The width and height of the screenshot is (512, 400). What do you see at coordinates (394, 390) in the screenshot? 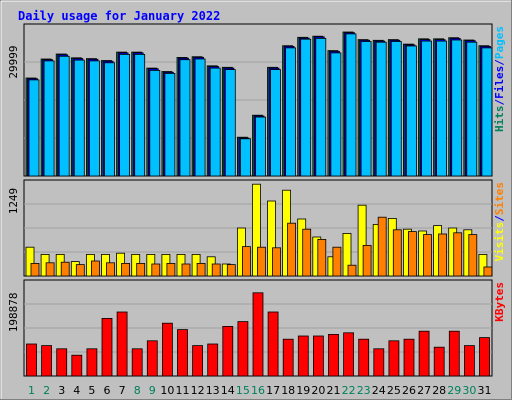
I see `x-tick-label-day-25: 25` at bounding box center [394, 390].